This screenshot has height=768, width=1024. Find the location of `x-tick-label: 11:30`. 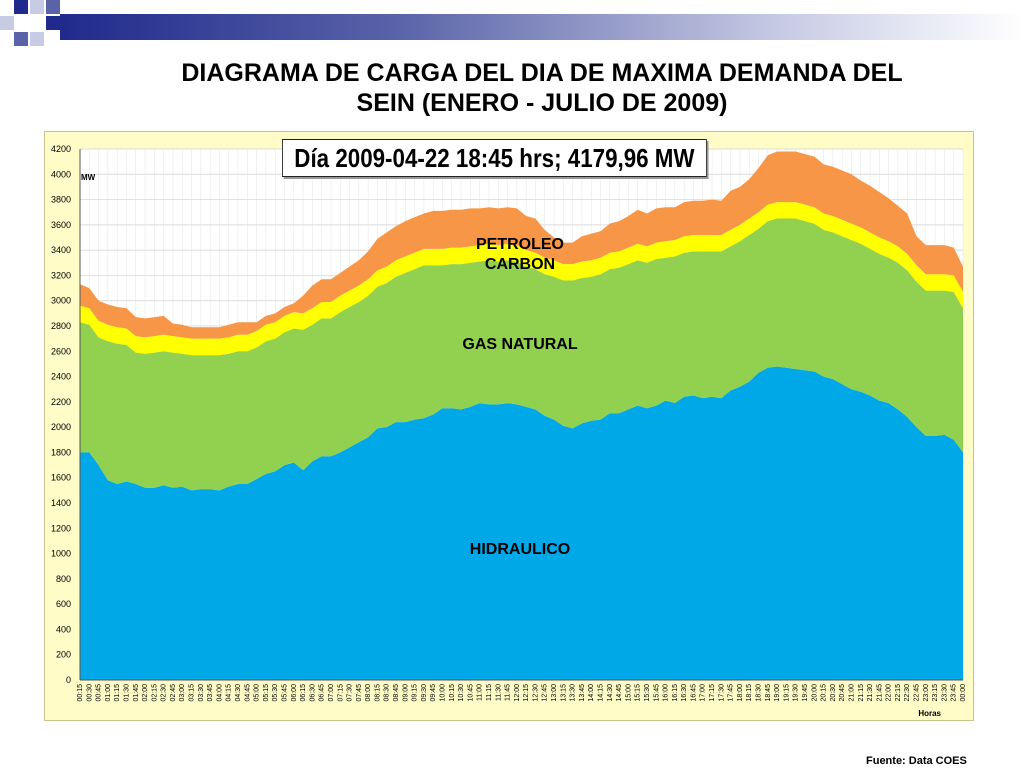

x-tick-label: 11:30 is located at coordinates (498, 692).